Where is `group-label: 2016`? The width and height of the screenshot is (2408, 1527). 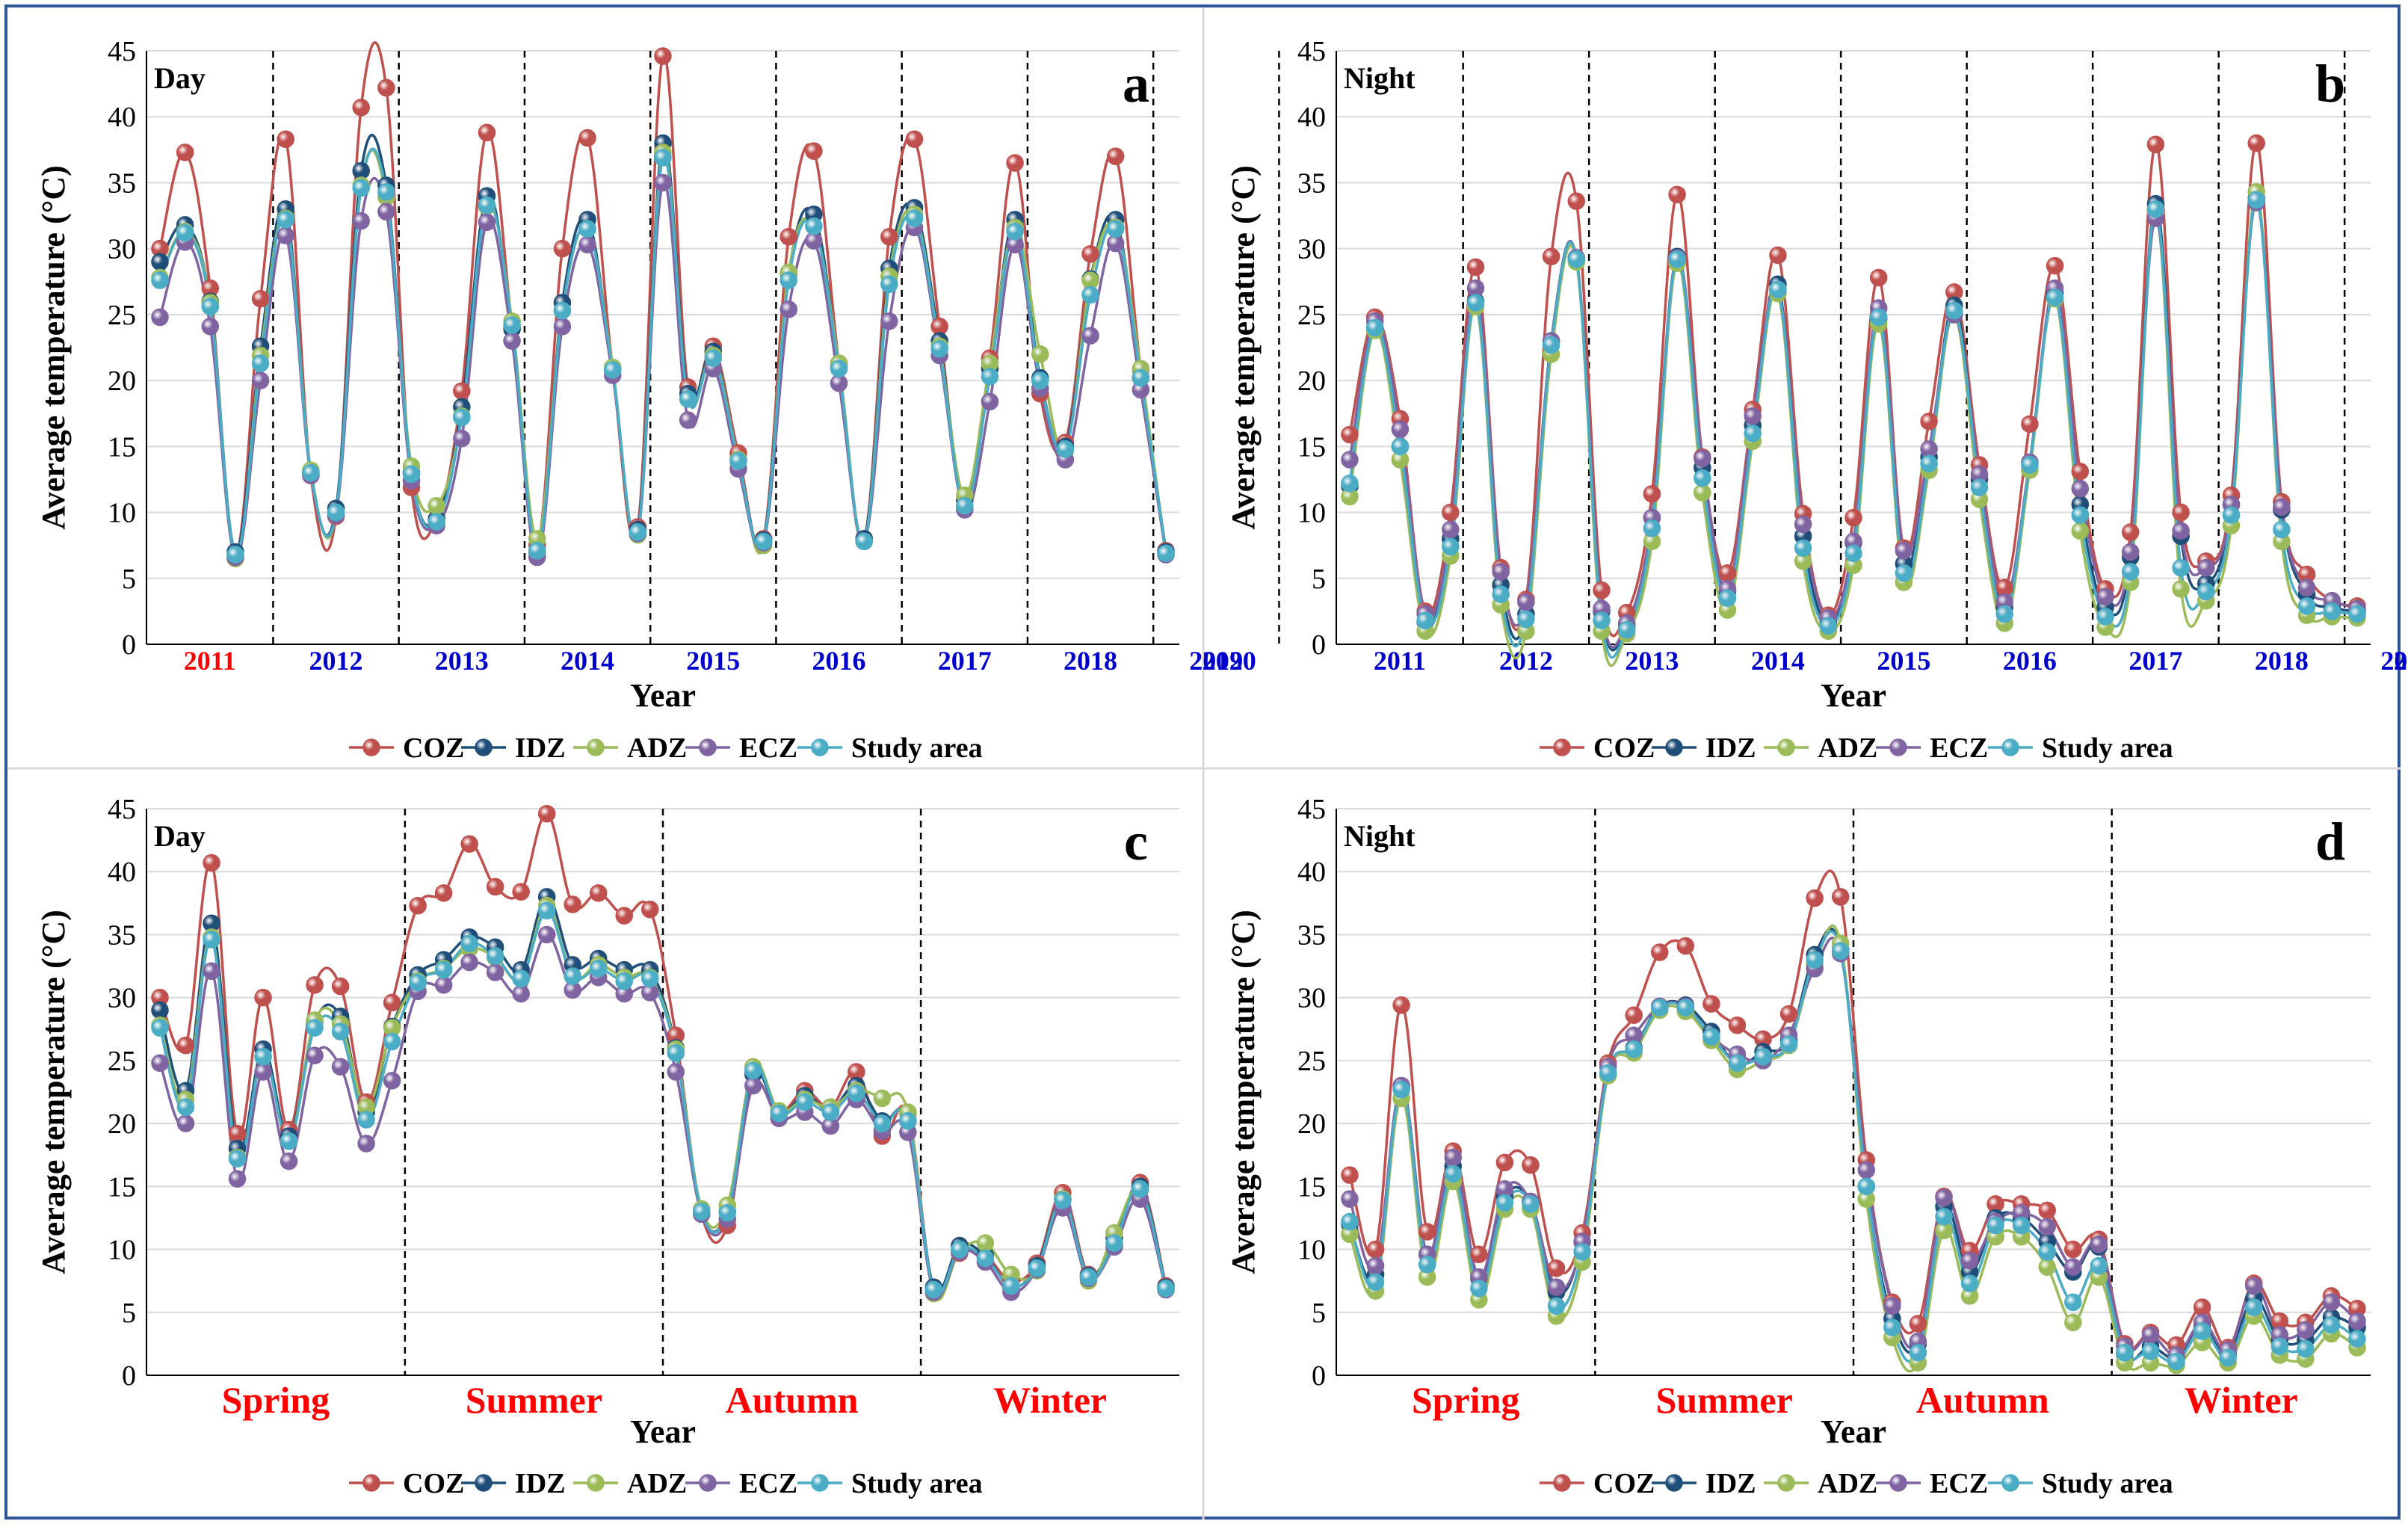 group-label: 2016 is located at coordinates (2030, 661).